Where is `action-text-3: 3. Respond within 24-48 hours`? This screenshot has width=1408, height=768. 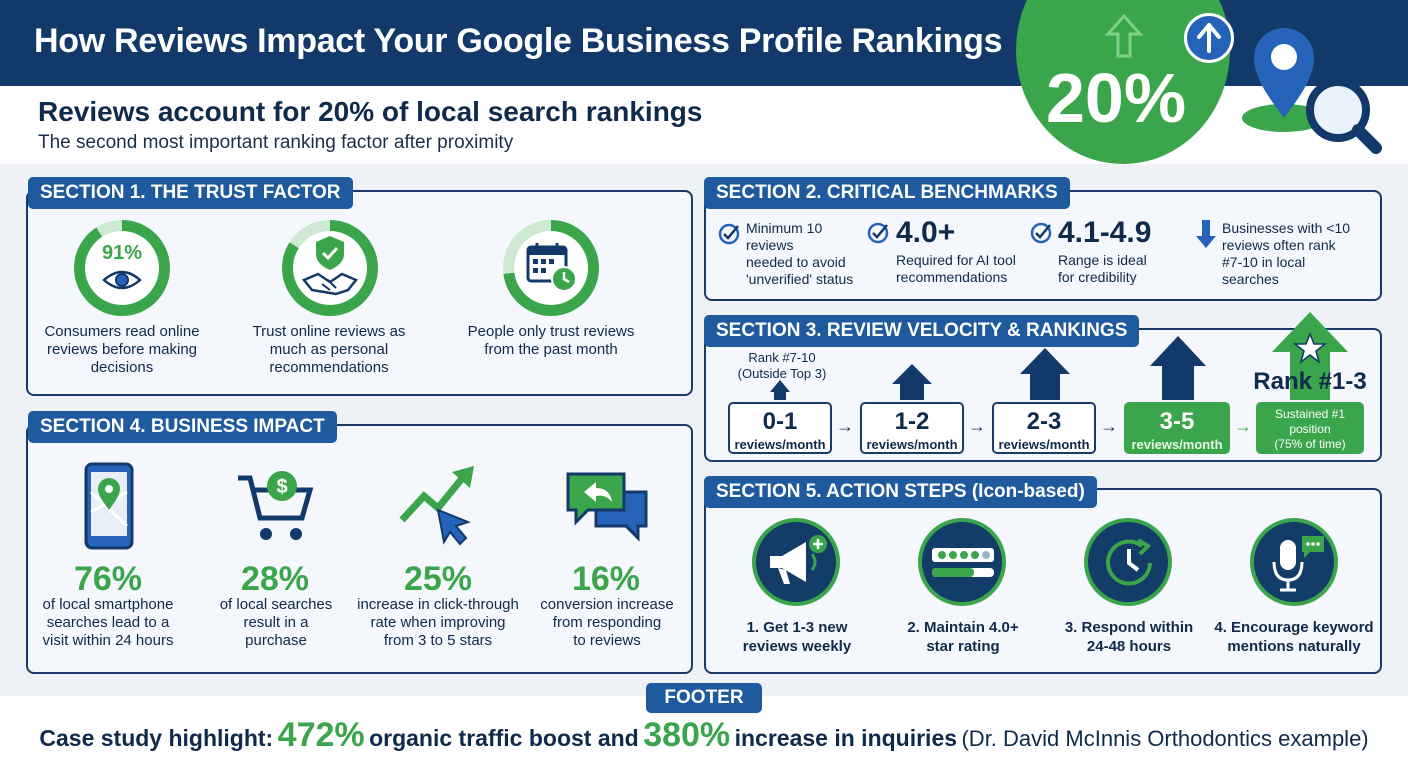
action-text-3: 3. Respond within 24-48 hours is located at coordinates (1129, 637).